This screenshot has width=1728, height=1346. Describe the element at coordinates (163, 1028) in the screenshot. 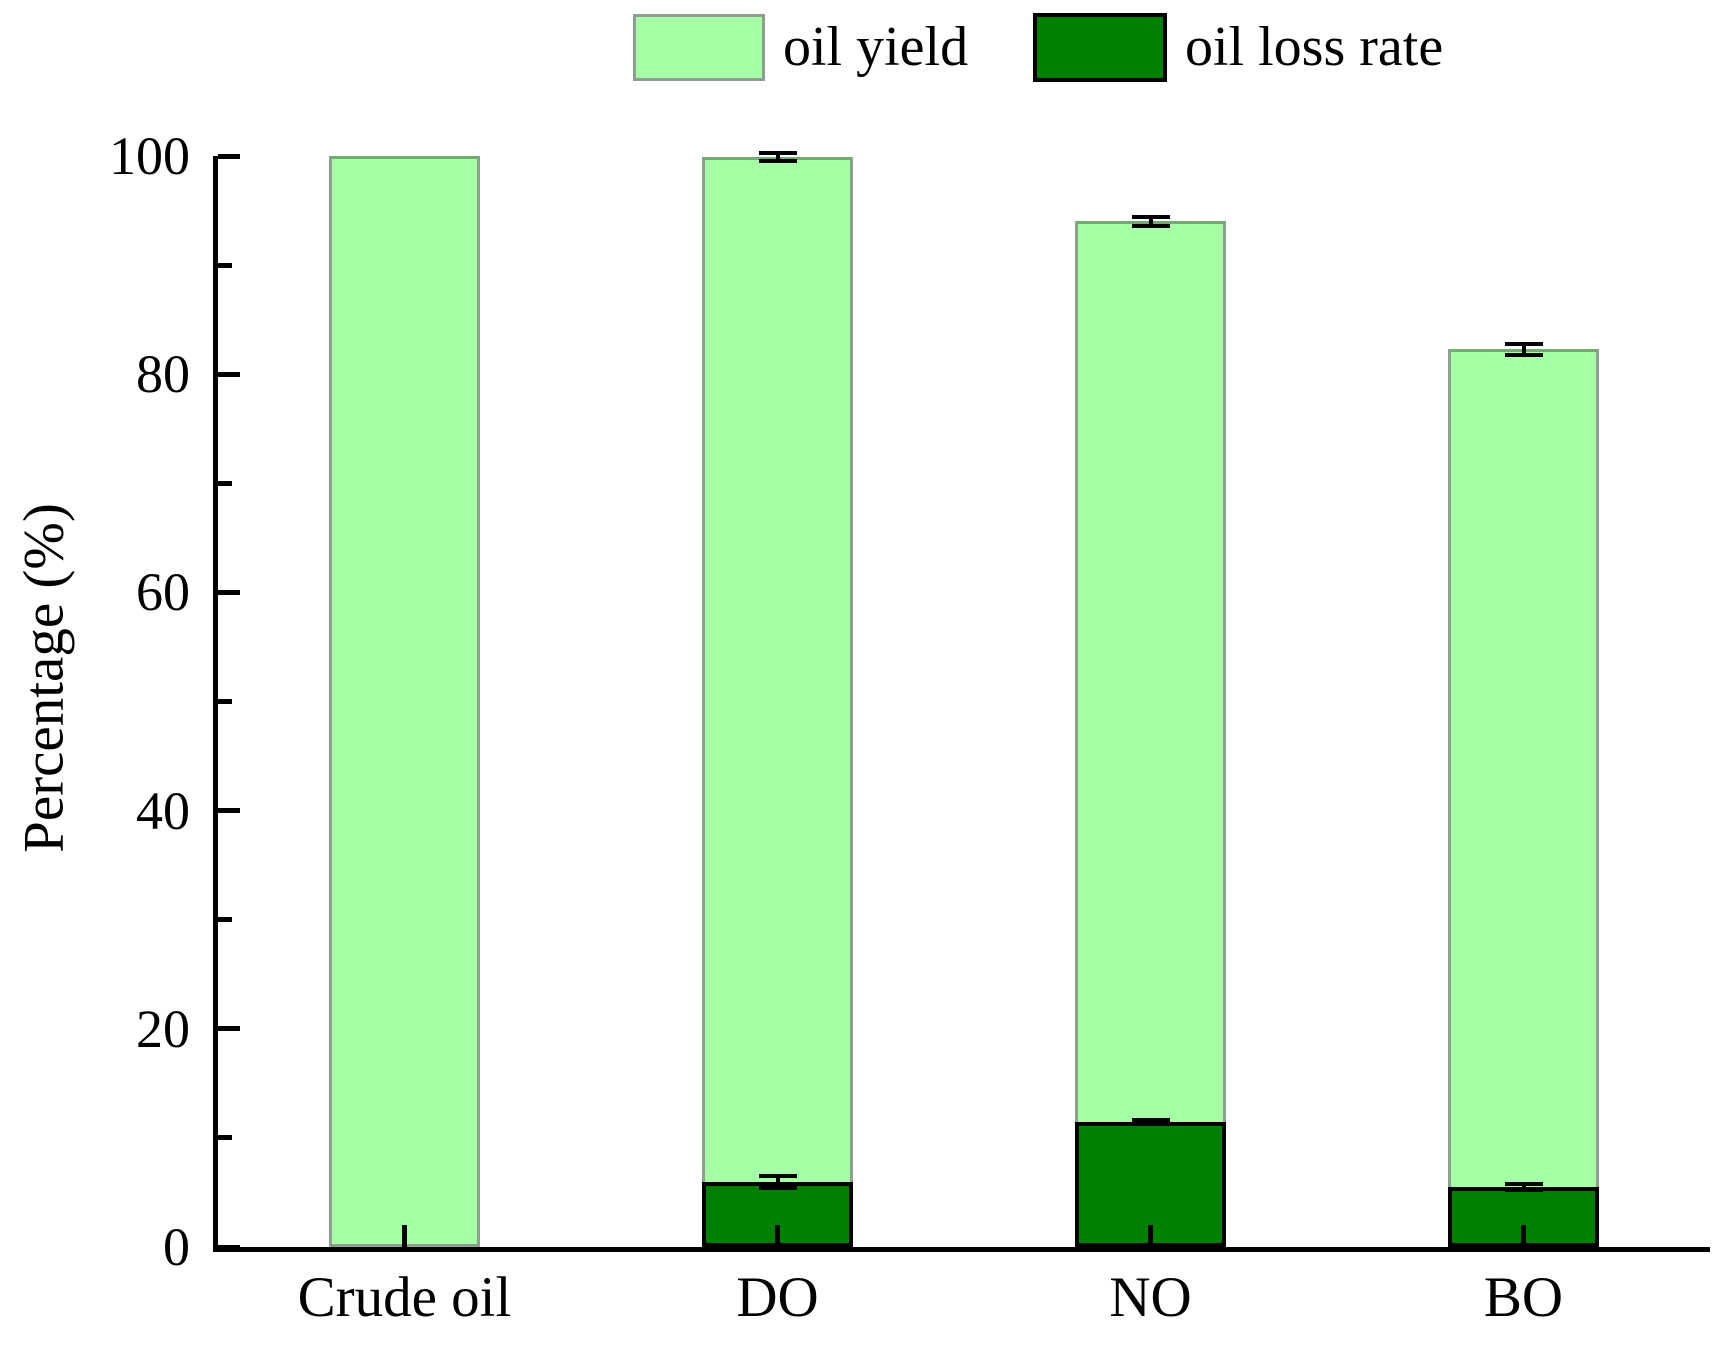

I see `y-axis-tick-label: 20` at that location.